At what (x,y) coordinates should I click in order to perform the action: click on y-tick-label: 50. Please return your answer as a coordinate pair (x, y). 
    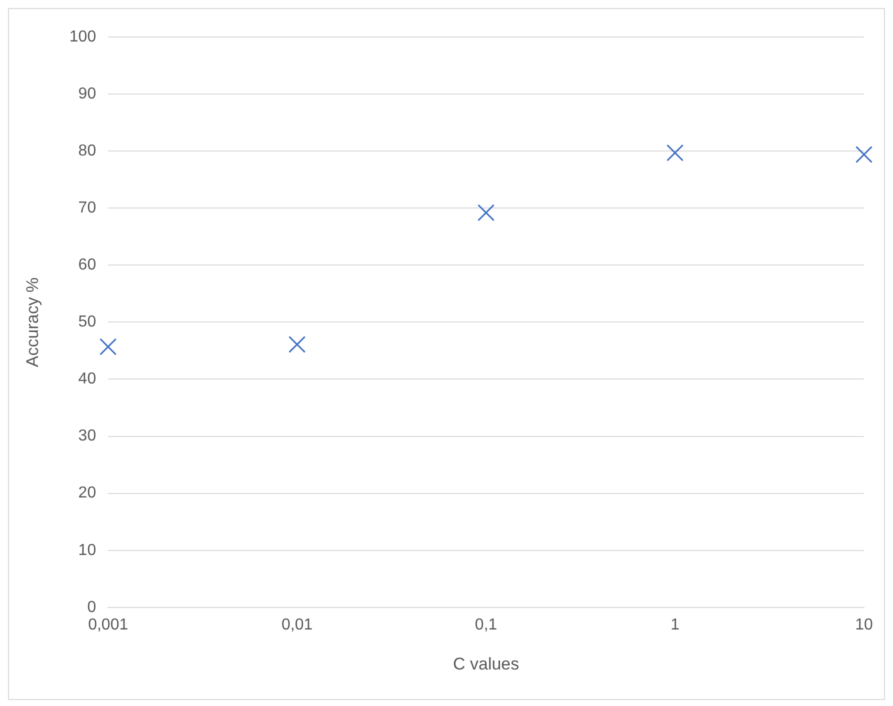
    Looking at the image, I should click on (87, 322).